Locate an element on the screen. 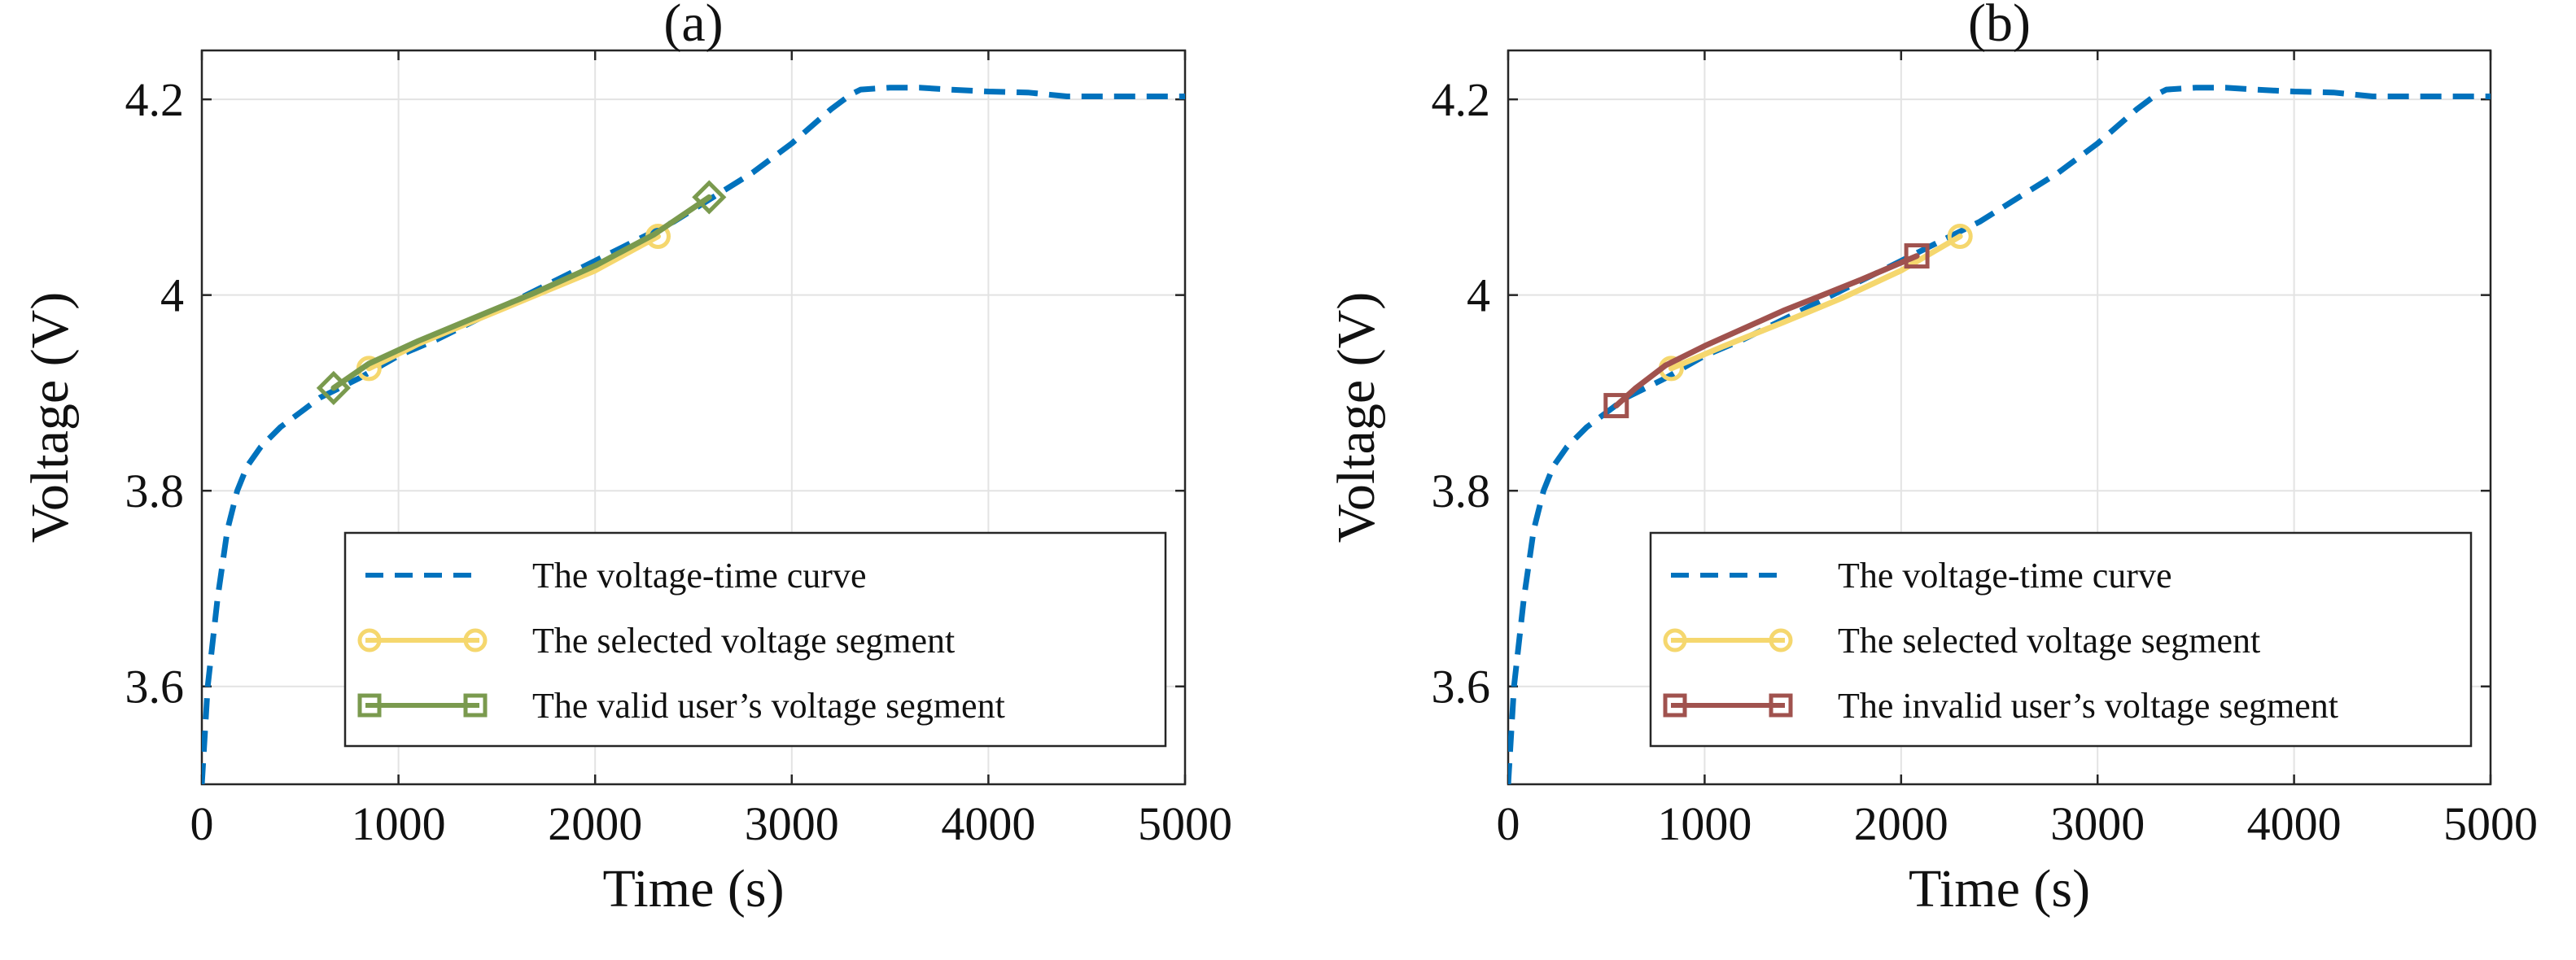 The image size is (2576, 960). legend-label: The invalid user’s voltage segment is located at coordinates (2088, 706).